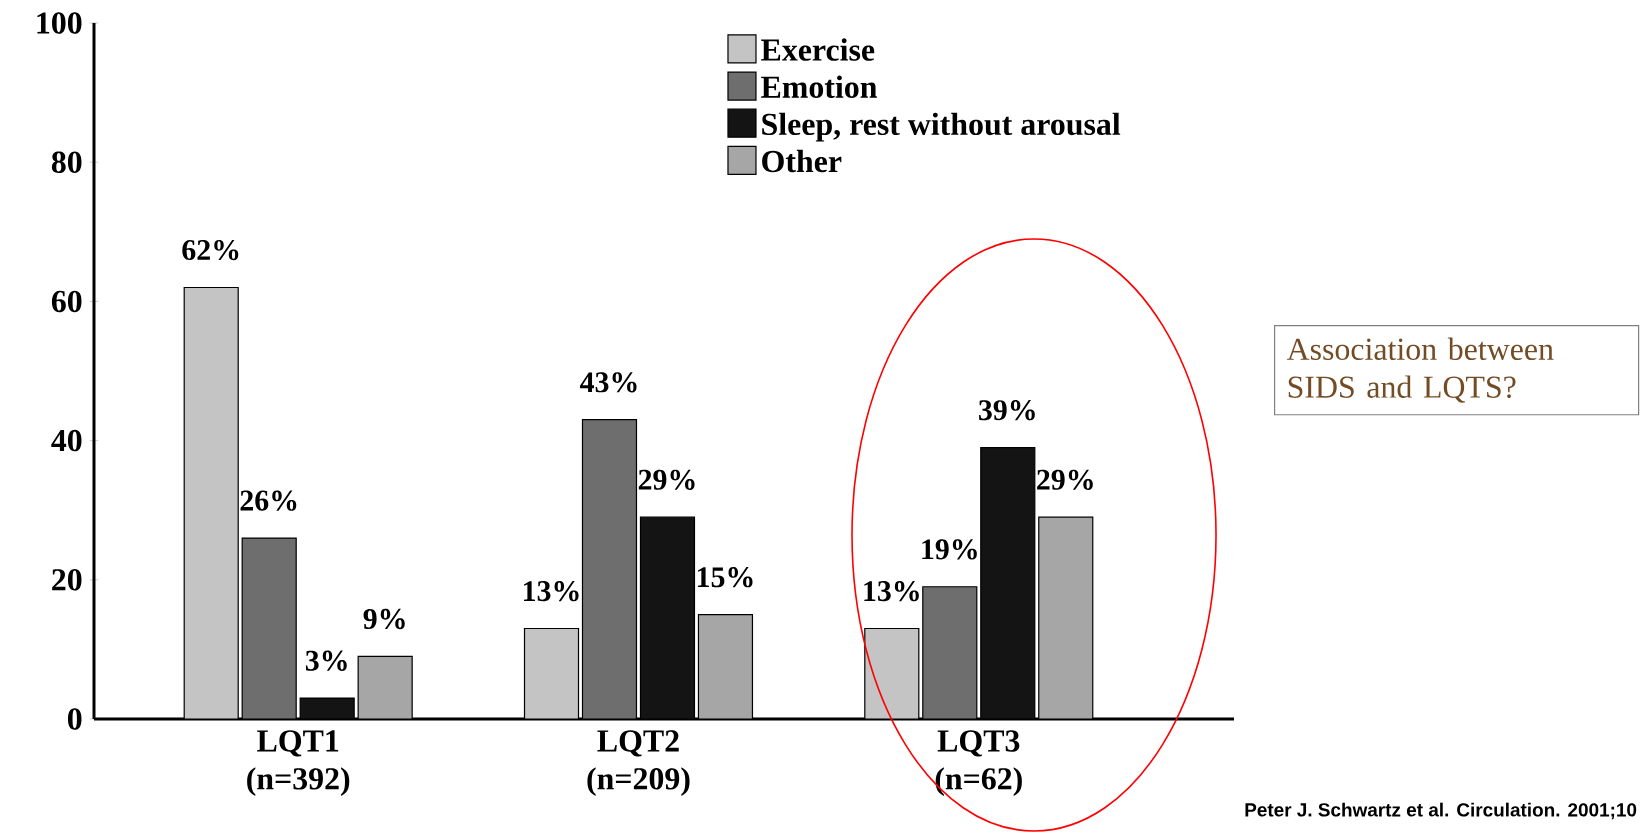 The width and height of the screenshot is (1646, 835). What do you see at coordinates (1441, 811) in the screenshot?
I see `text: Peter J. Schwartz et al. Circulation. 2001;10` at bounding box center [1441, 811].